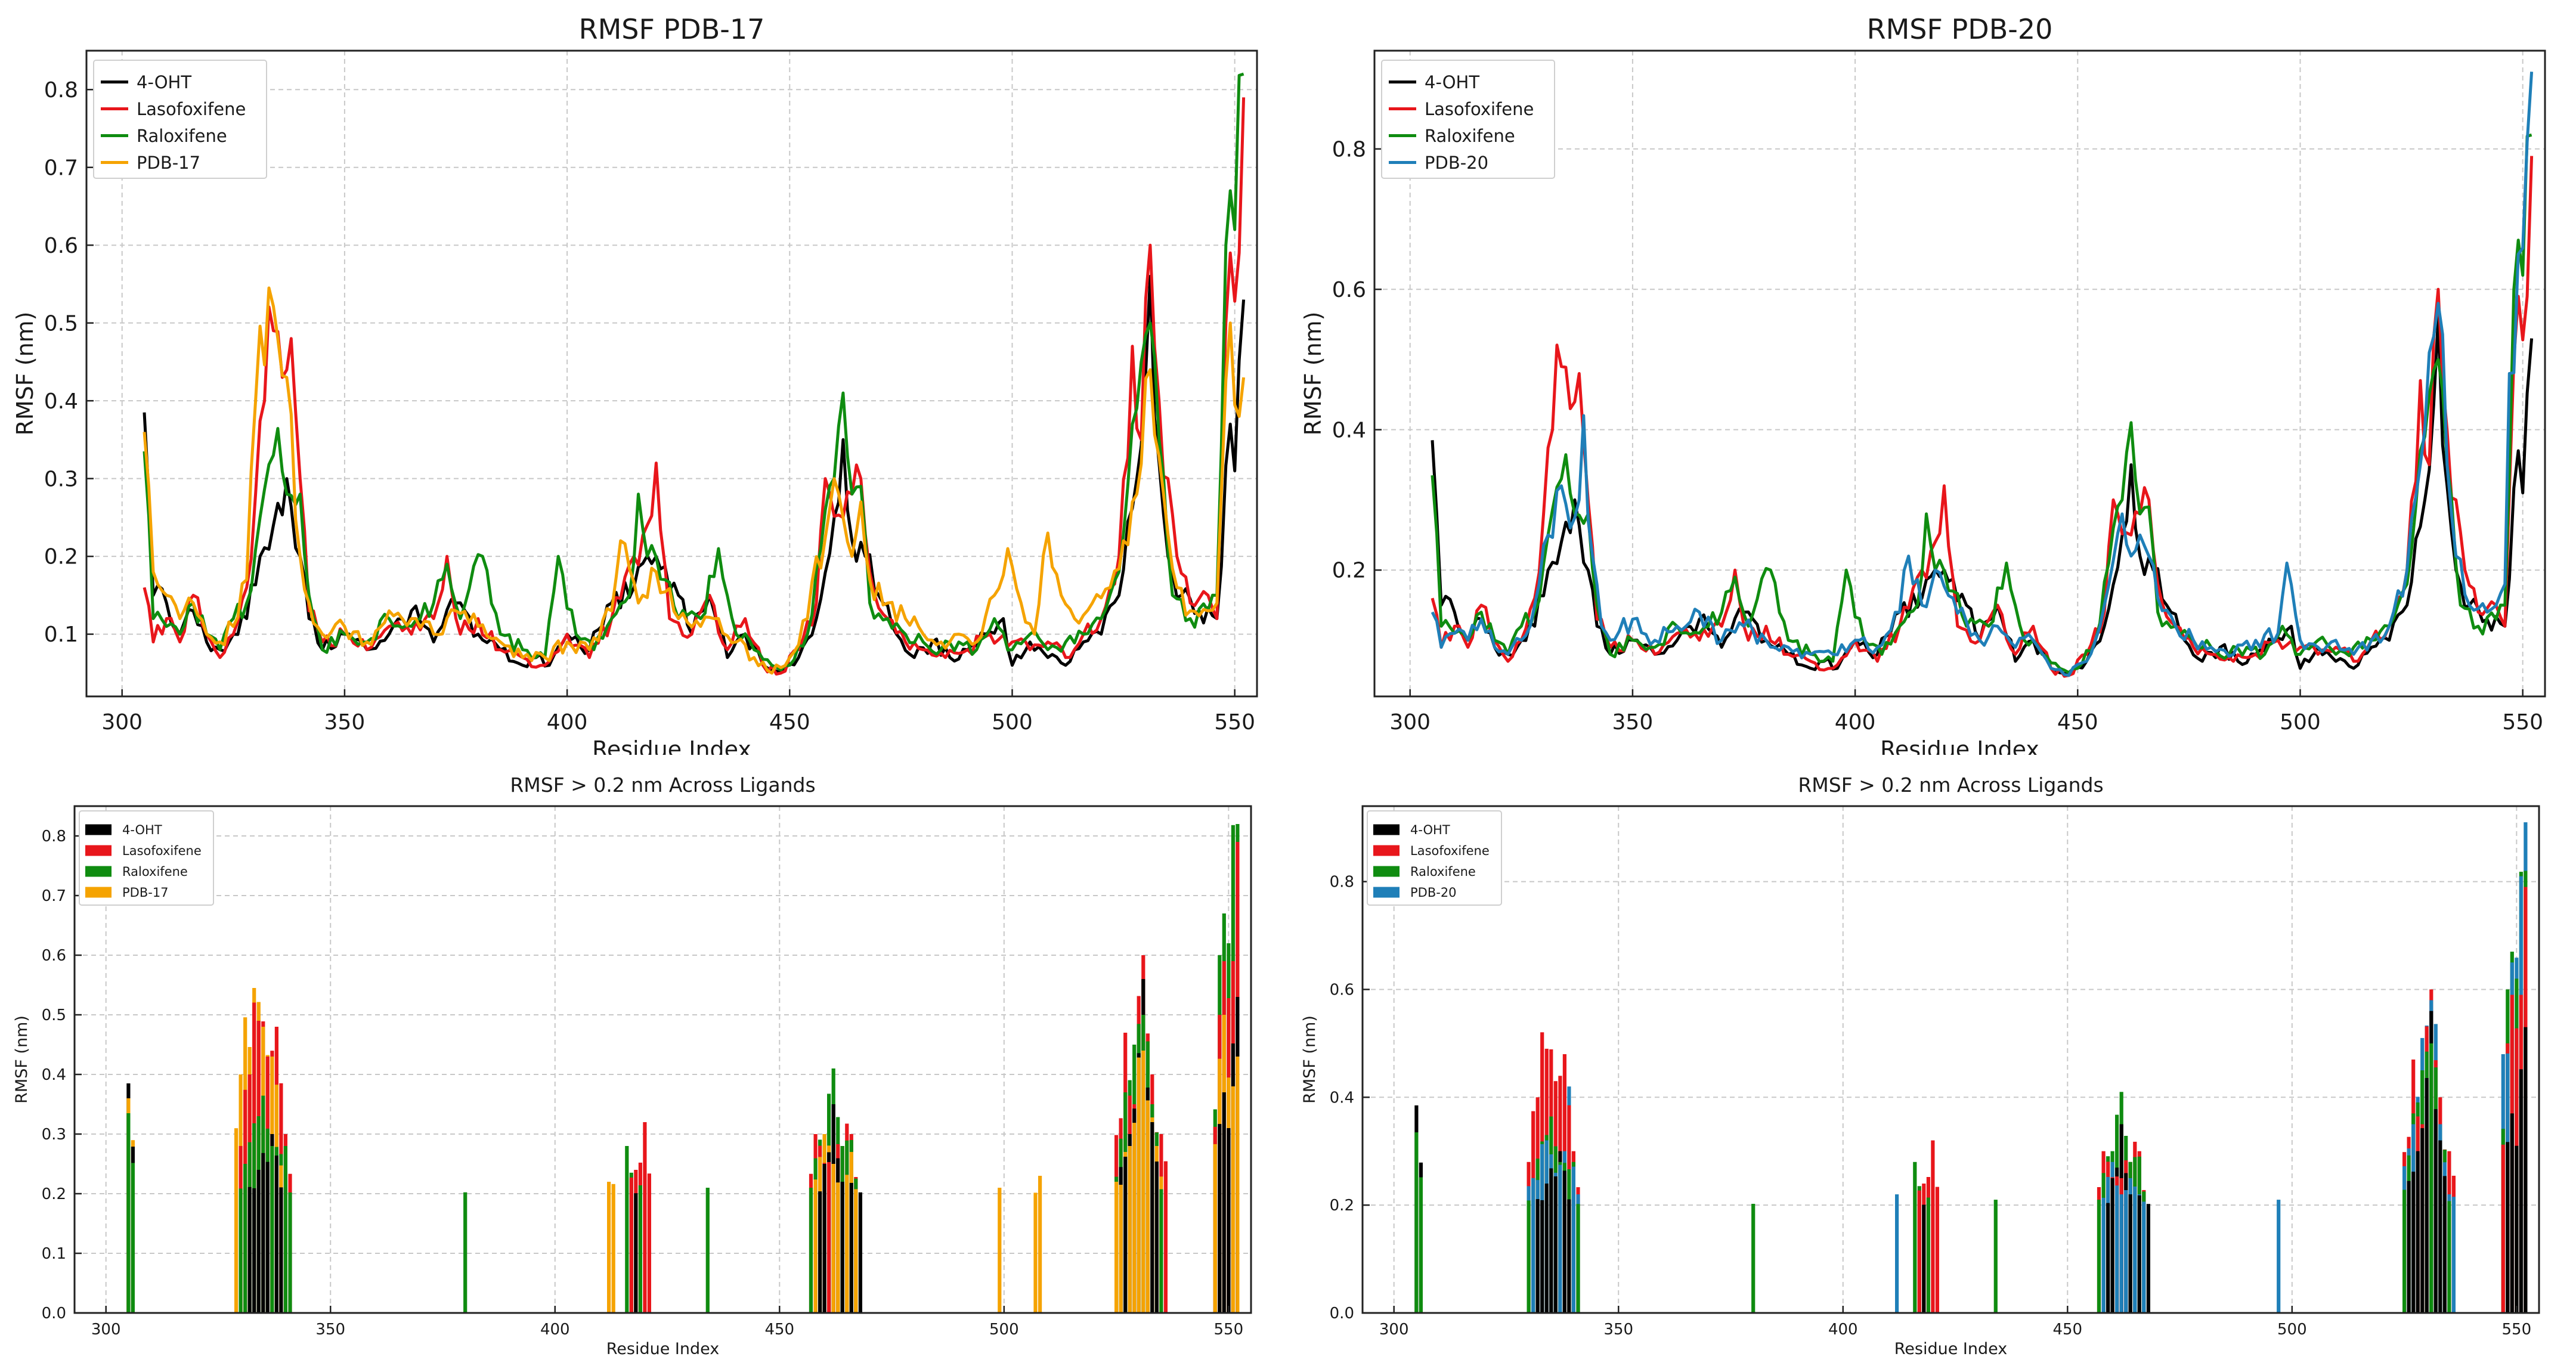 The image size is (2576, 1366). I want to click on chart-title: RMSF > 0.2 nm Across Ligands, so click(1951, 785).